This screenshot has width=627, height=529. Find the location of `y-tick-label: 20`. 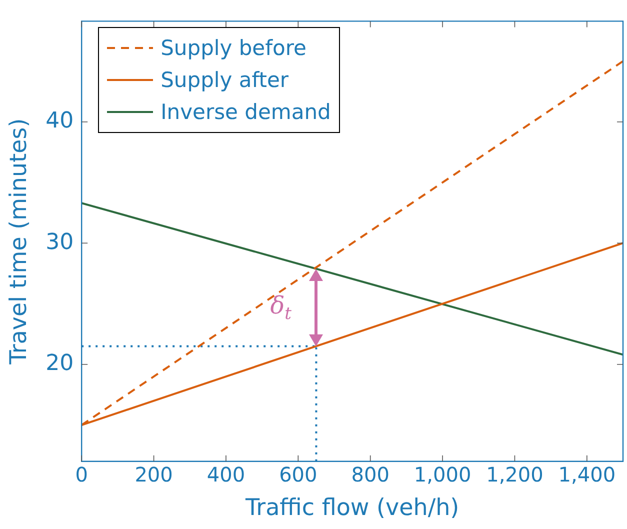

y-tick-label: 20 is located at coordinates (60, 363).